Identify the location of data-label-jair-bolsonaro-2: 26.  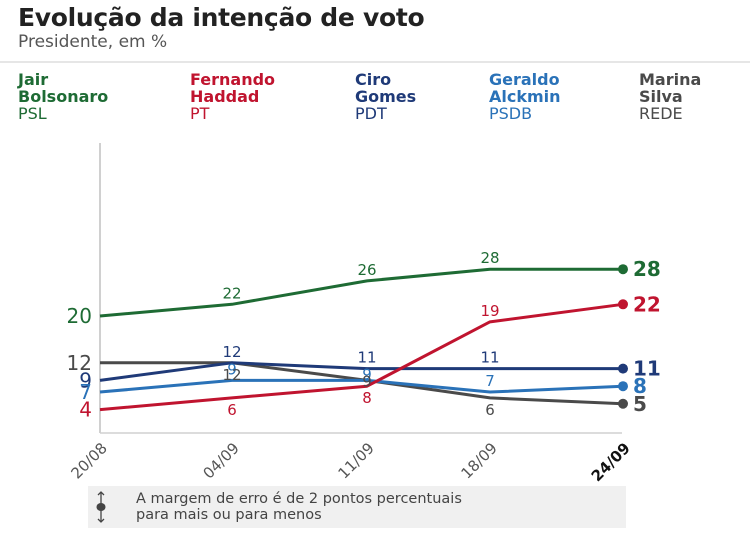
(366, 270).